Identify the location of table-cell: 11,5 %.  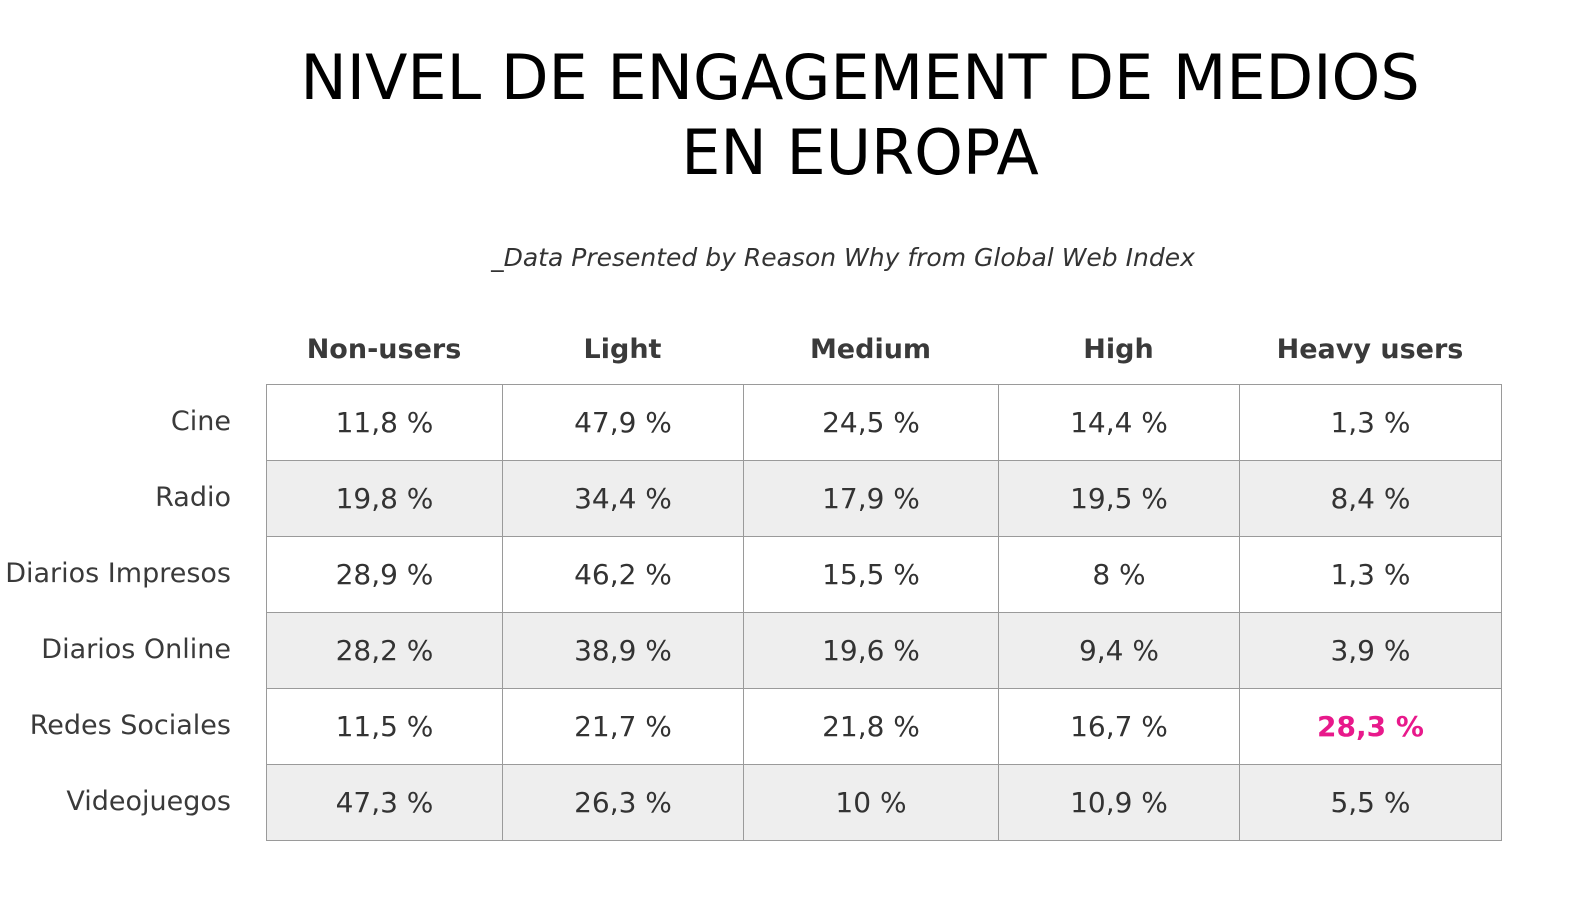
(384, 726).